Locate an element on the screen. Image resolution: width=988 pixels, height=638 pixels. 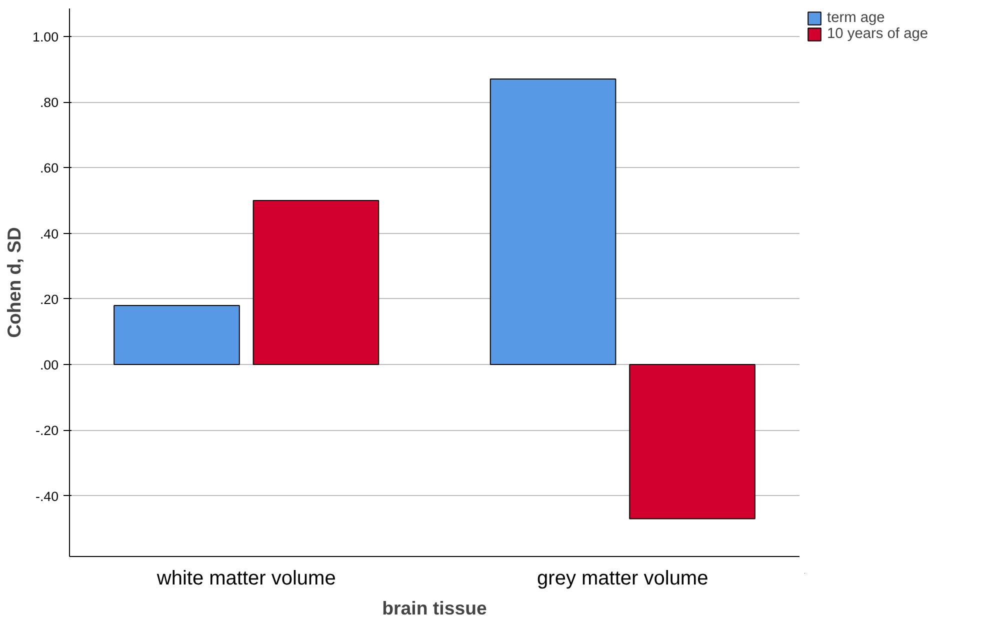
x-tick-label: grey matter volume is located at coordinates (622, 579).